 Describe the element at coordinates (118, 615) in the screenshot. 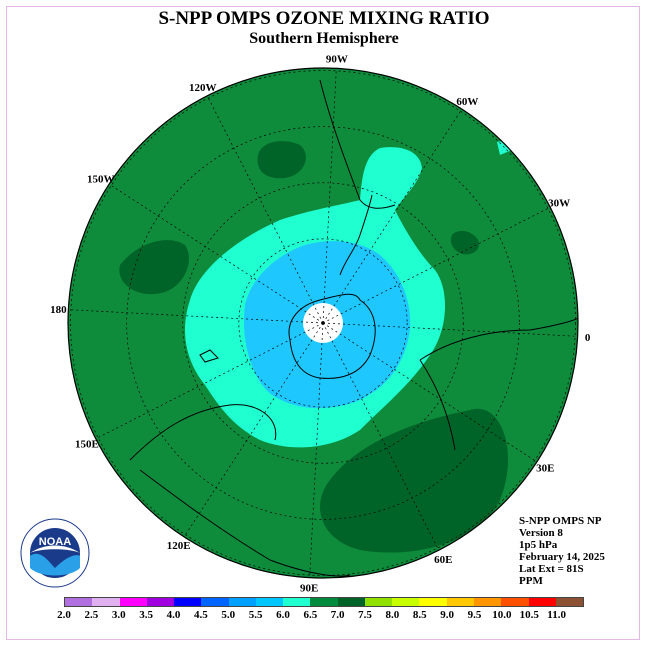

I see `colorbar-tick-label: 3.0` at that location.